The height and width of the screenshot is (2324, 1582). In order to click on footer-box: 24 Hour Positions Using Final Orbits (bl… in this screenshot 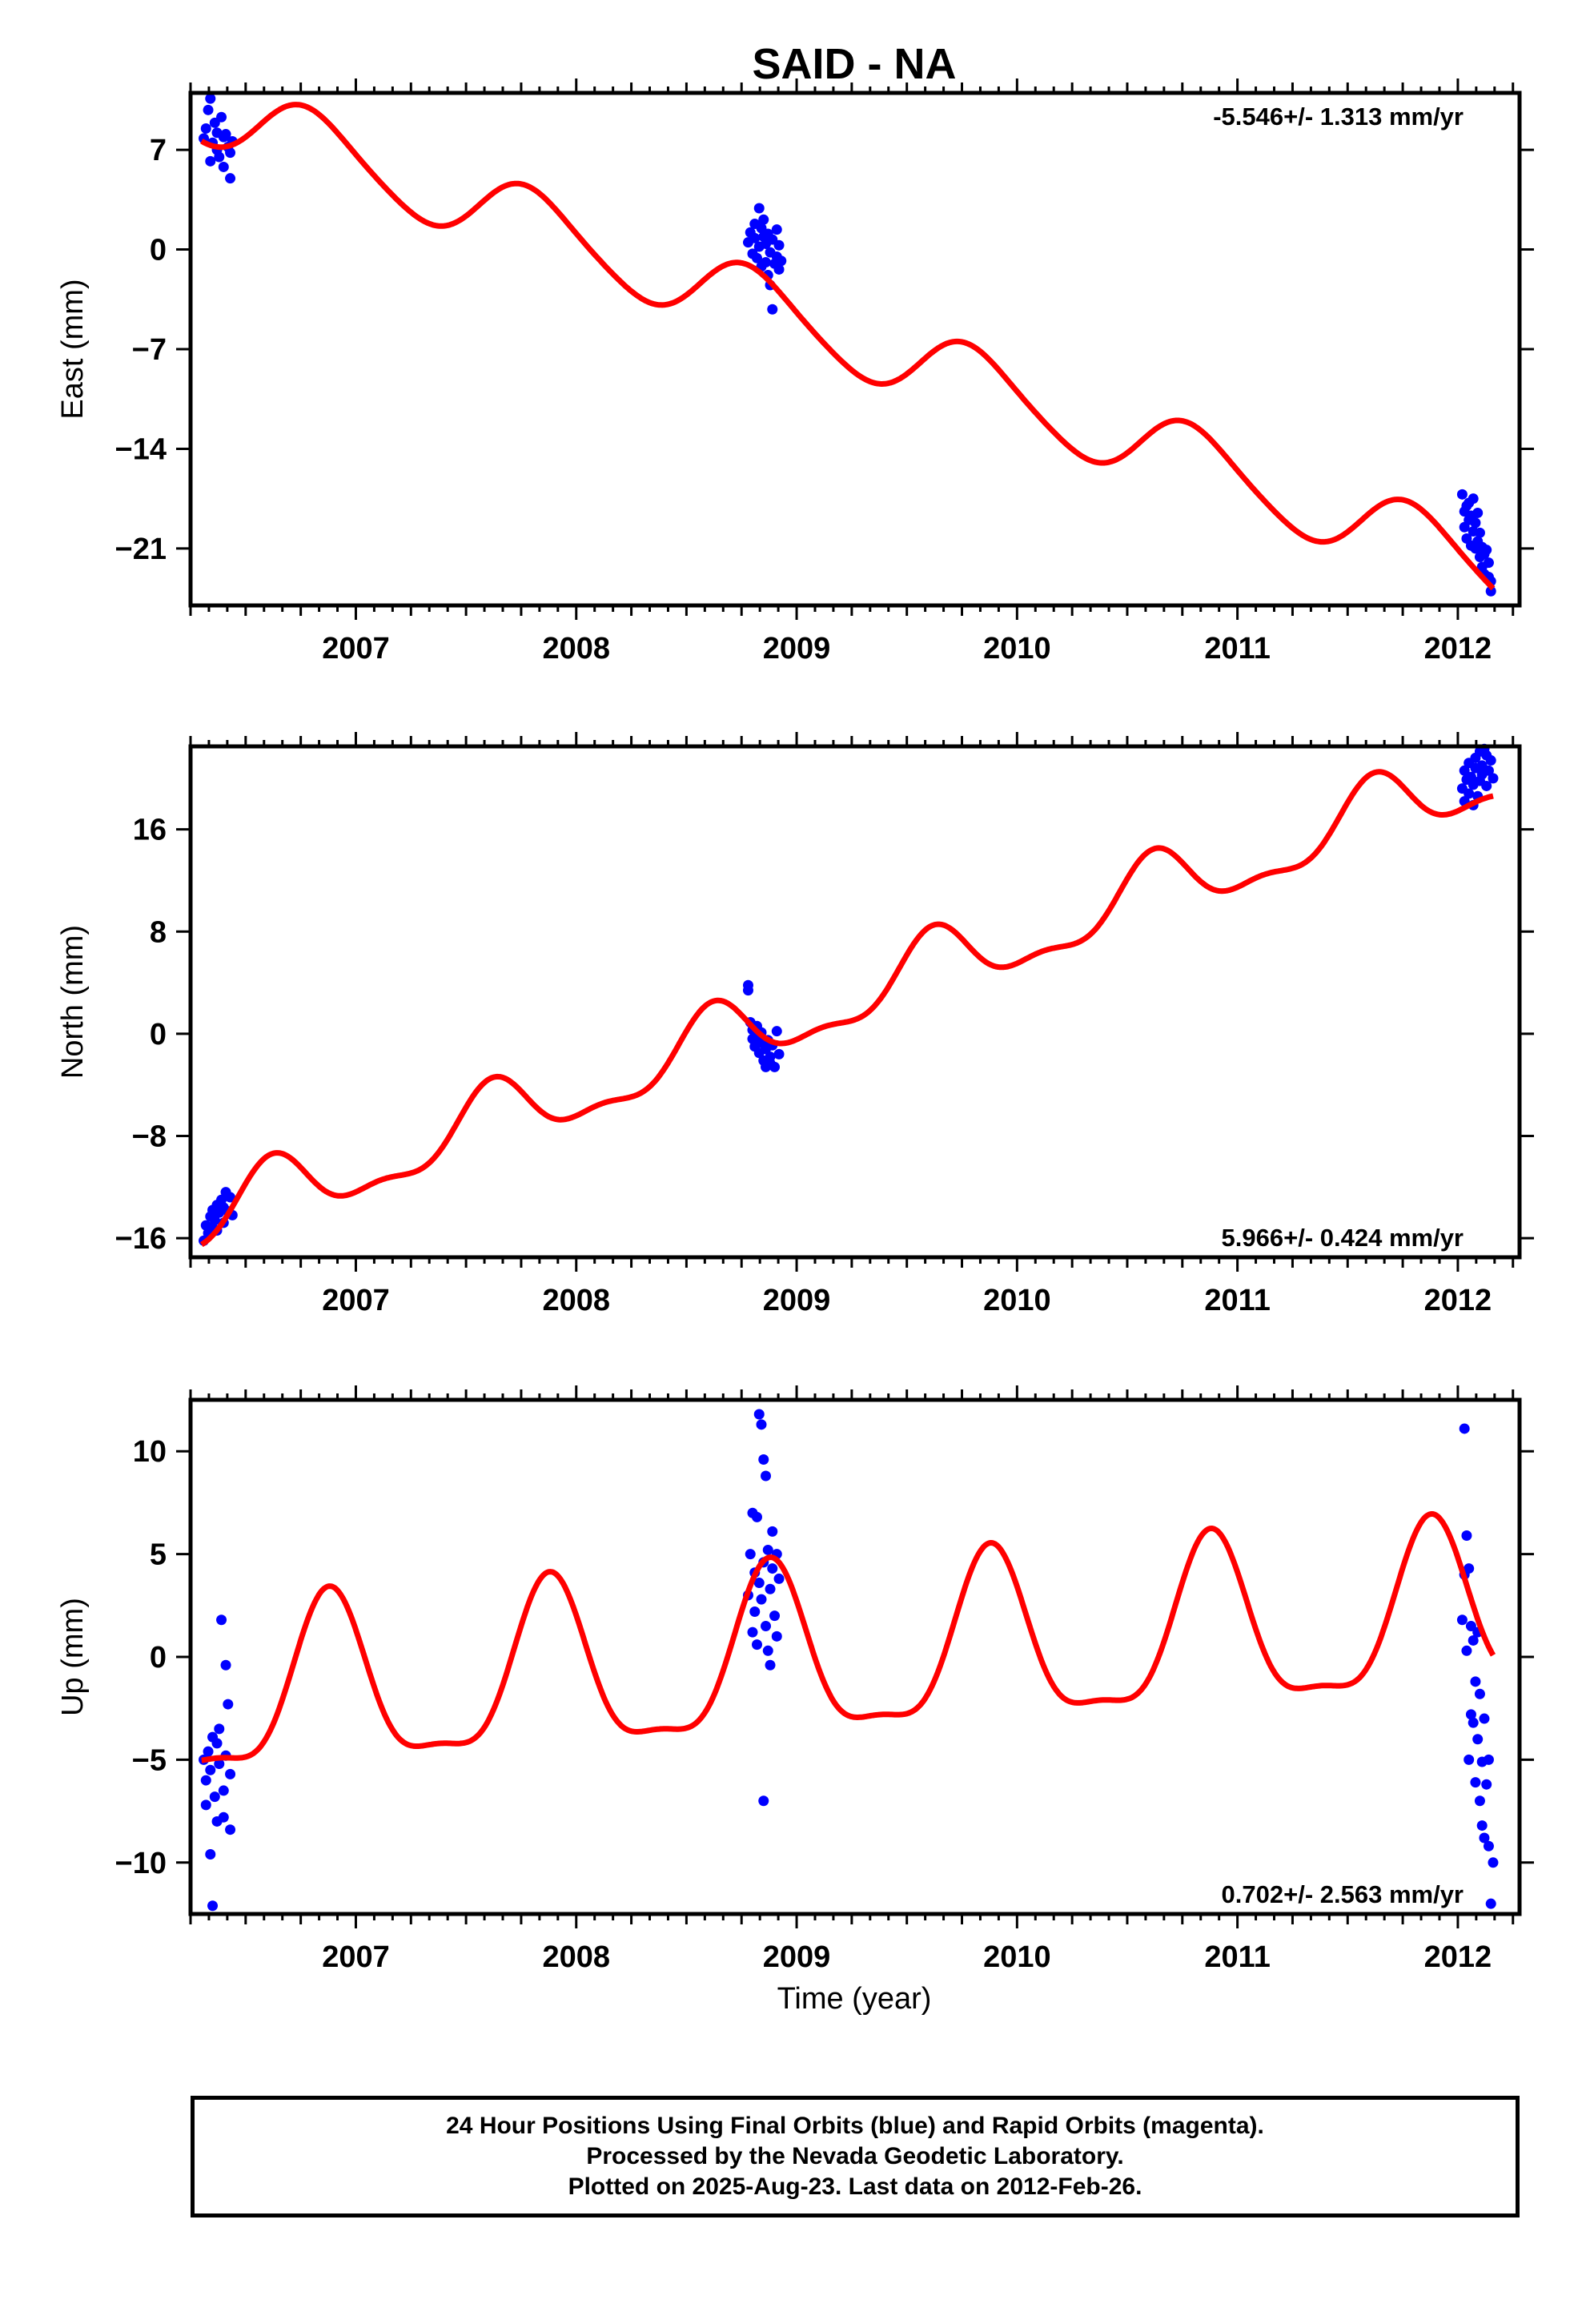, I will do `click(855, 2156)`.